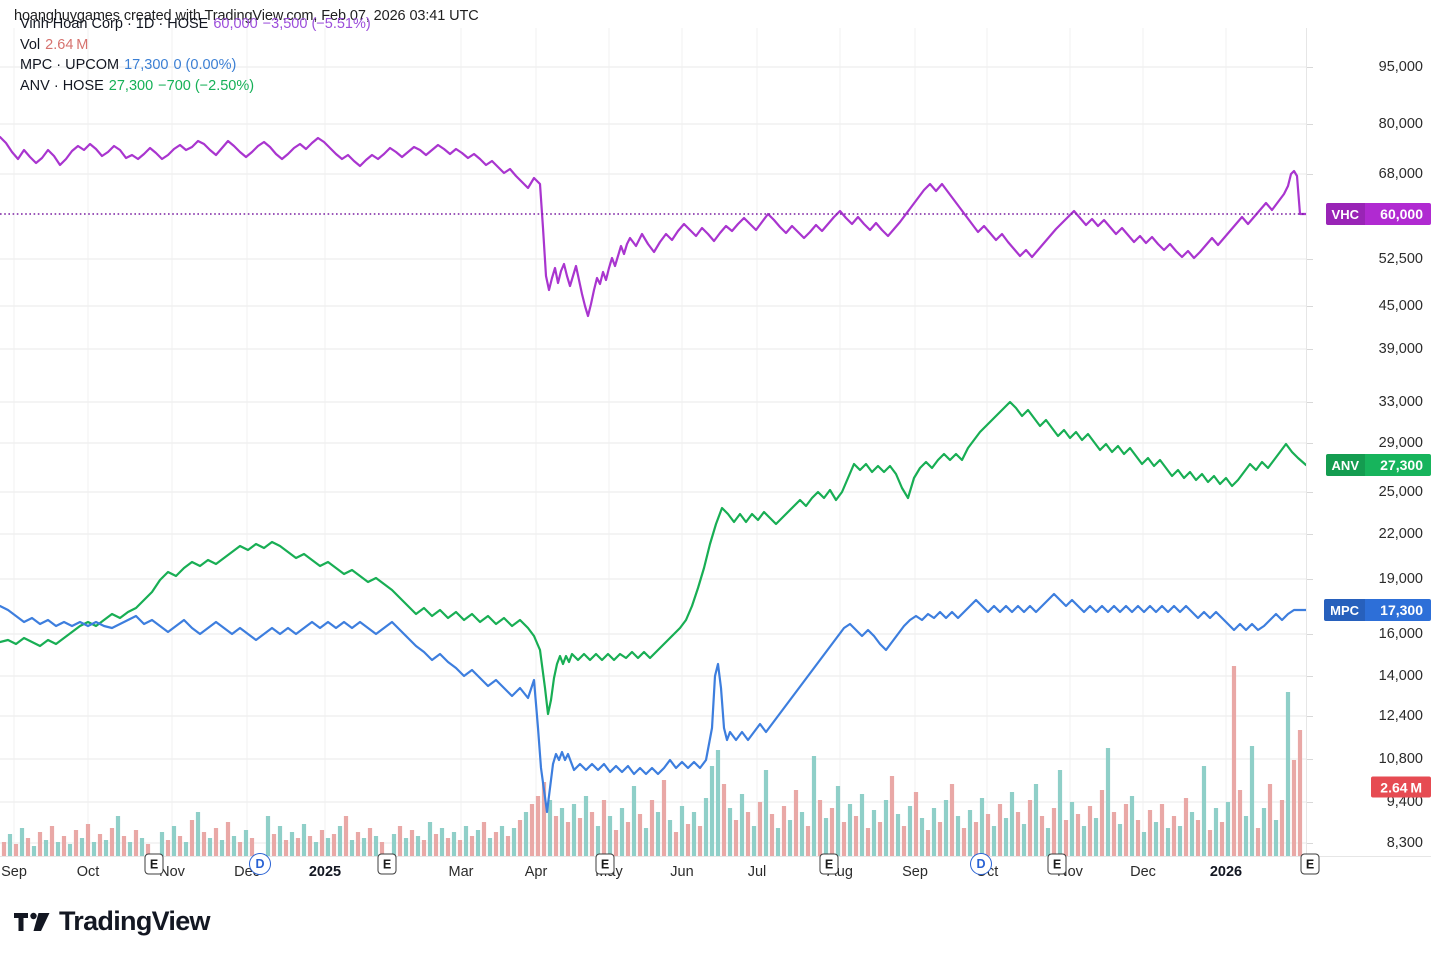 This screenshot has height=963, width=1431. I want to click on volume-tag: 2.64 M, so click(1401, 787).